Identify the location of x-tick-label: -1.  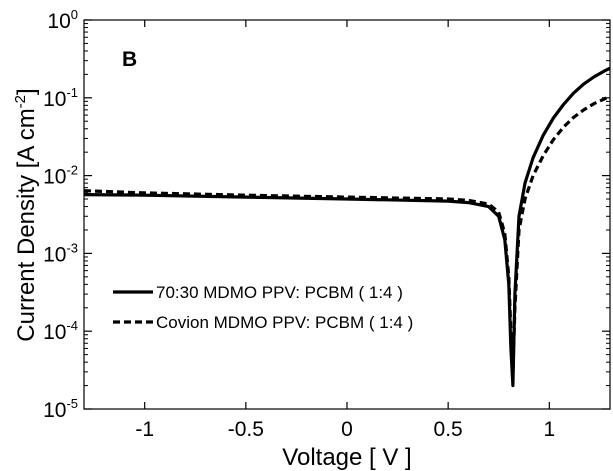
(144, 429).